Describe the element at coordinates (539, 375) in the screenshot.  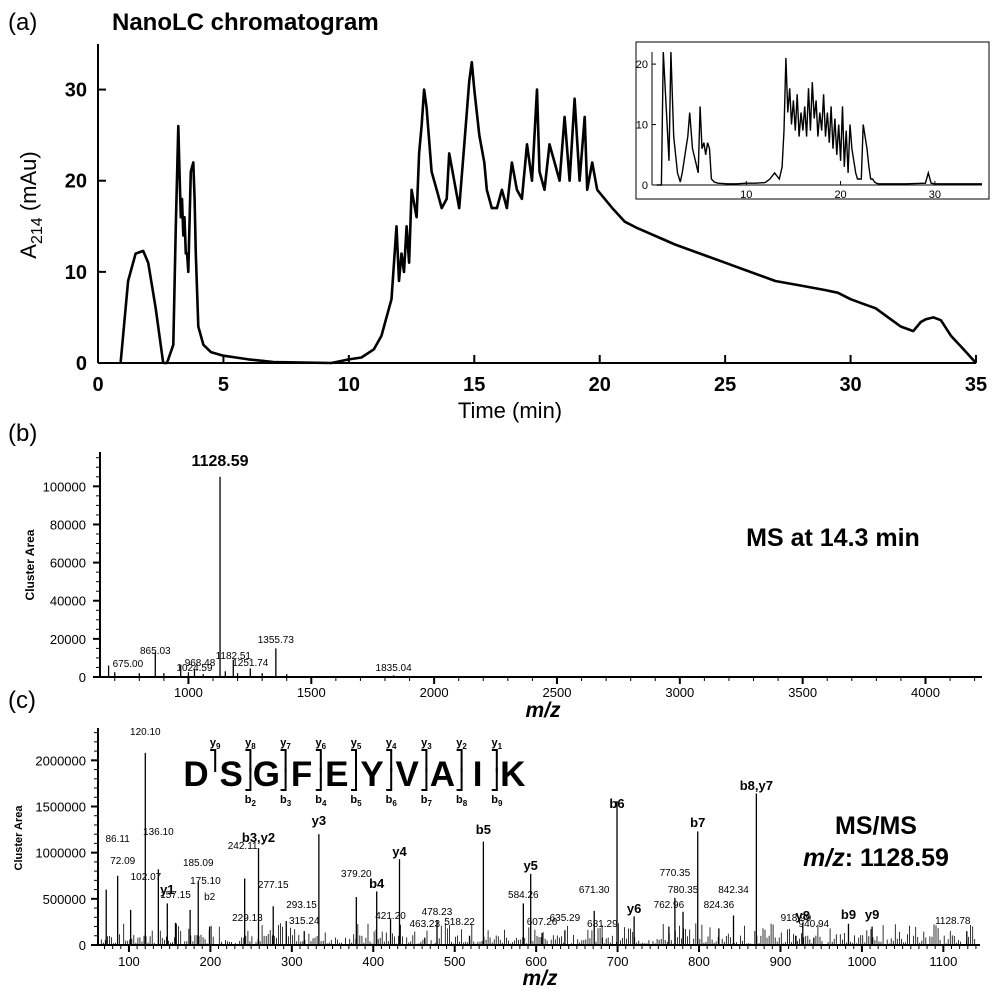
I see `chart-a-x-ticks: 0 5 10 15 20 25 30 35` at that location.